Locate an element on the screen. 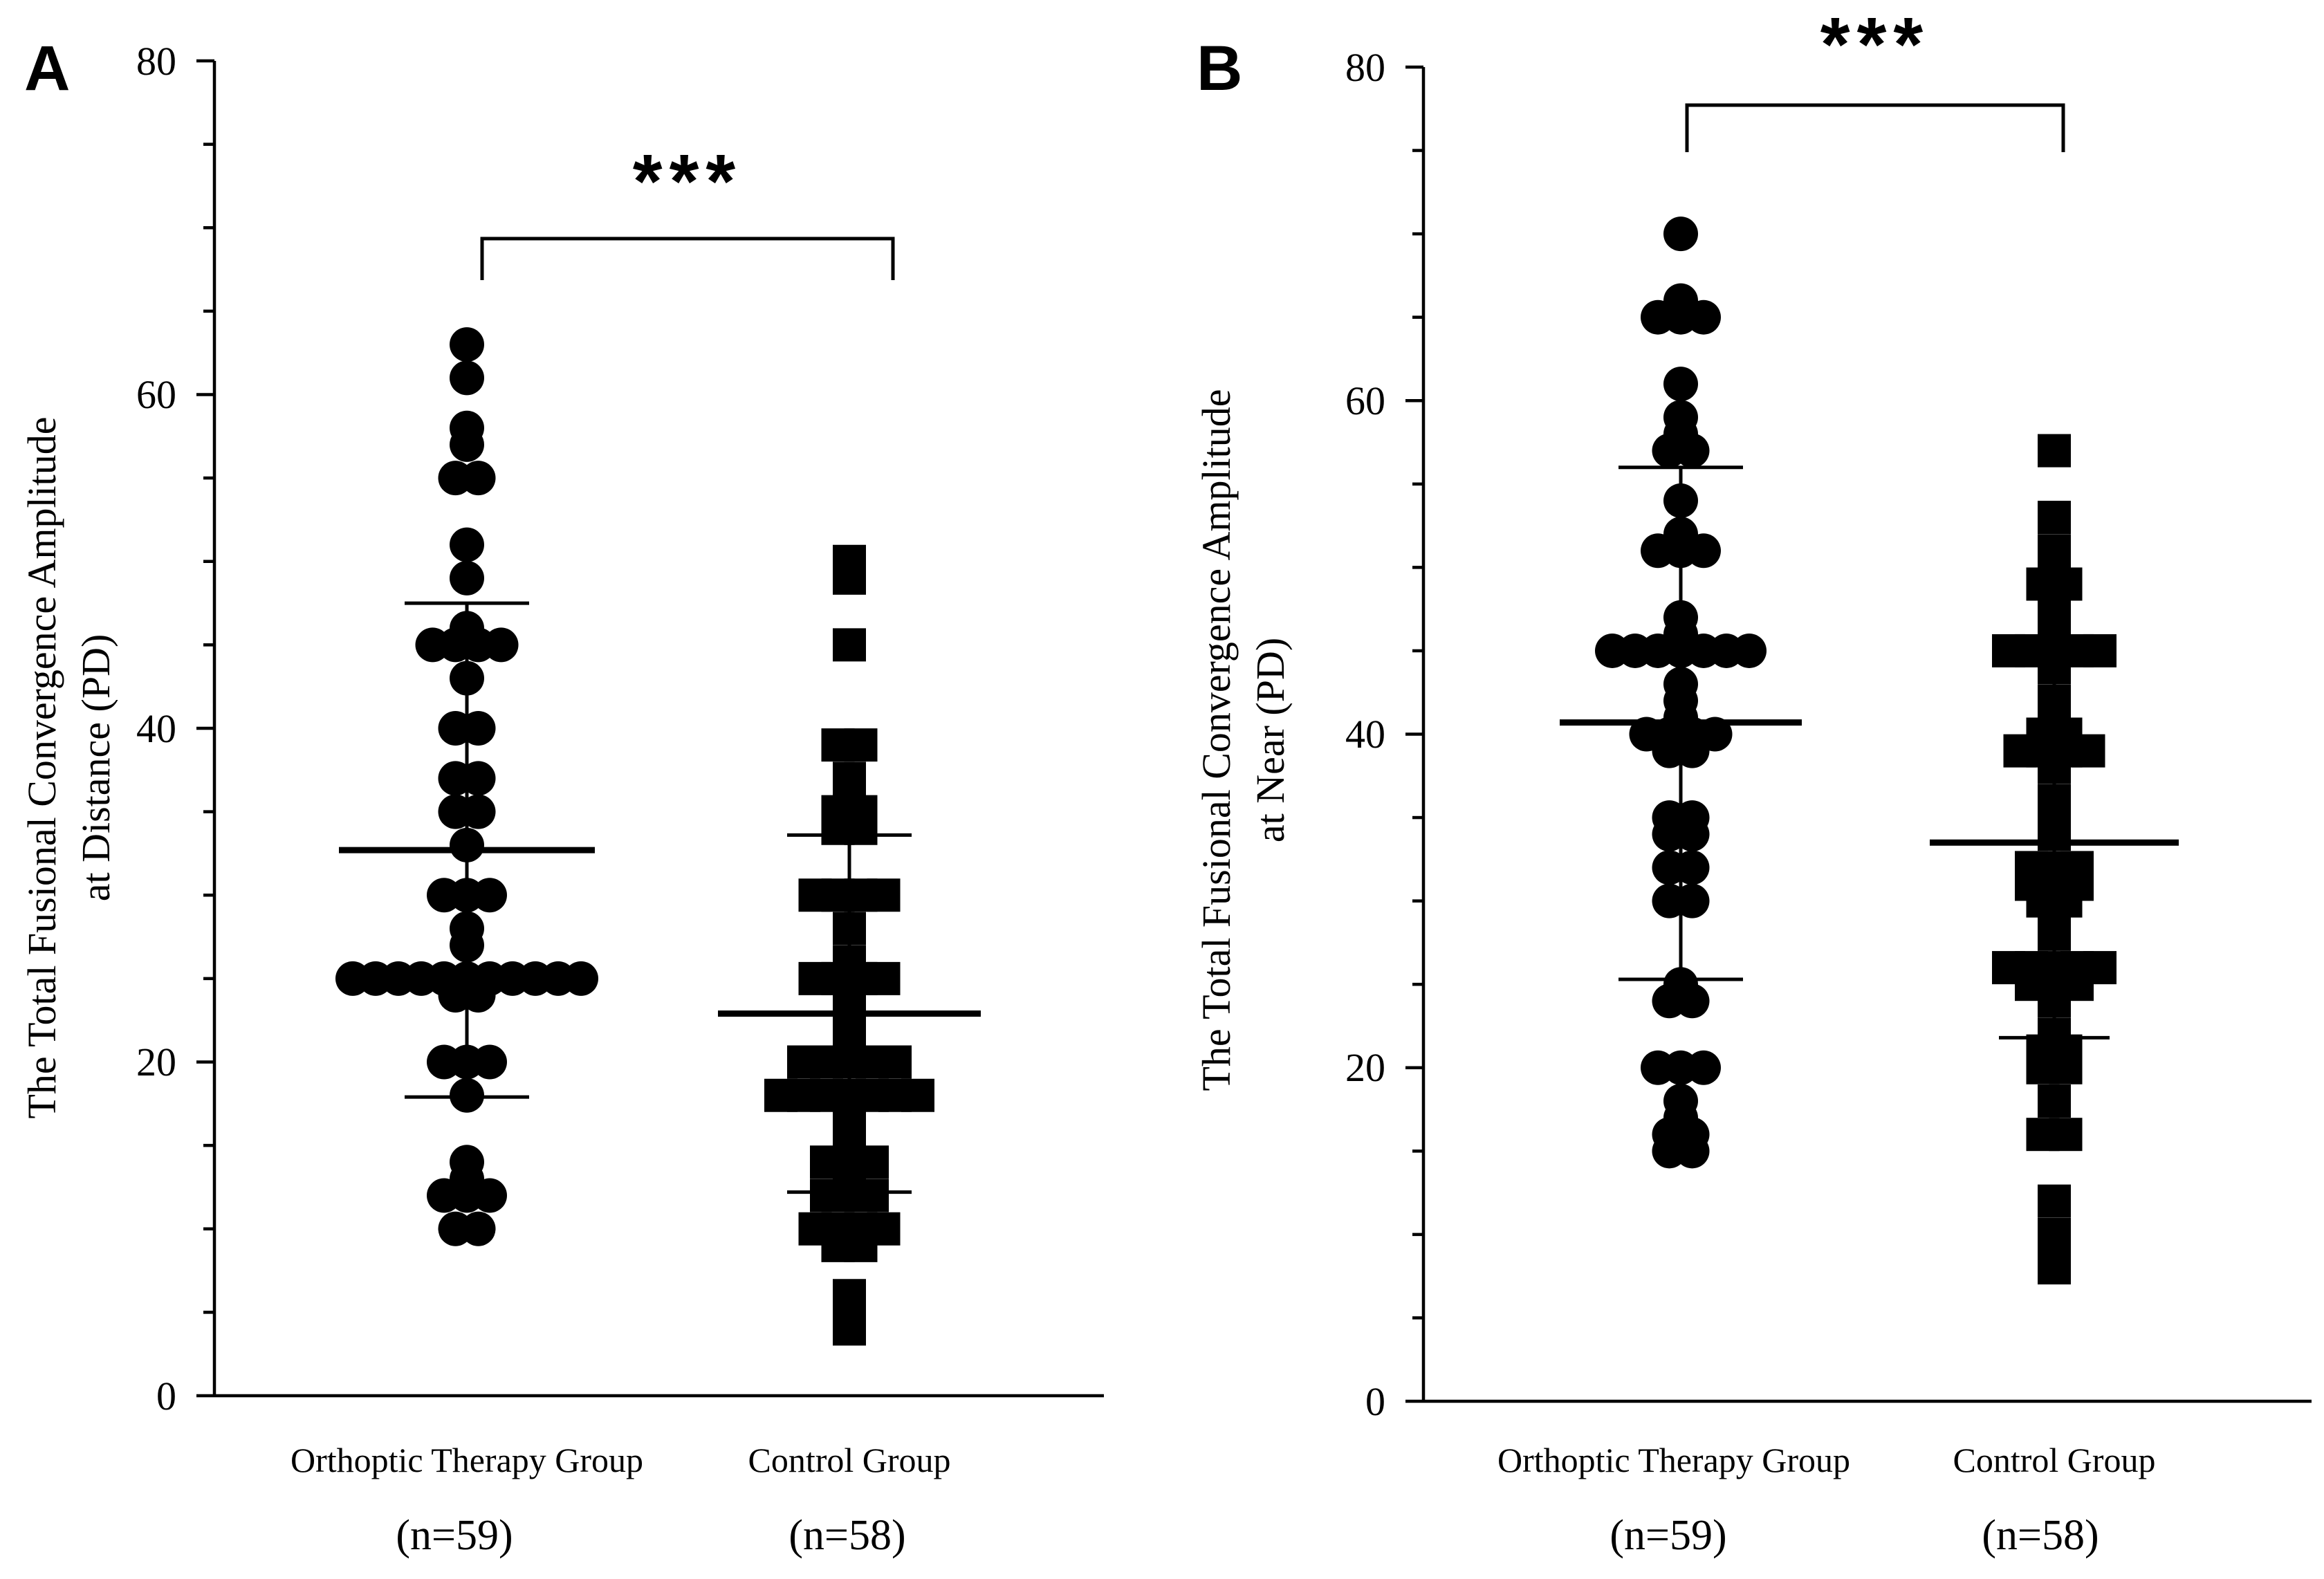 The image size is (2324, 1579). category-label-b-control: Control Group is located at coordinates (2054, 1460).